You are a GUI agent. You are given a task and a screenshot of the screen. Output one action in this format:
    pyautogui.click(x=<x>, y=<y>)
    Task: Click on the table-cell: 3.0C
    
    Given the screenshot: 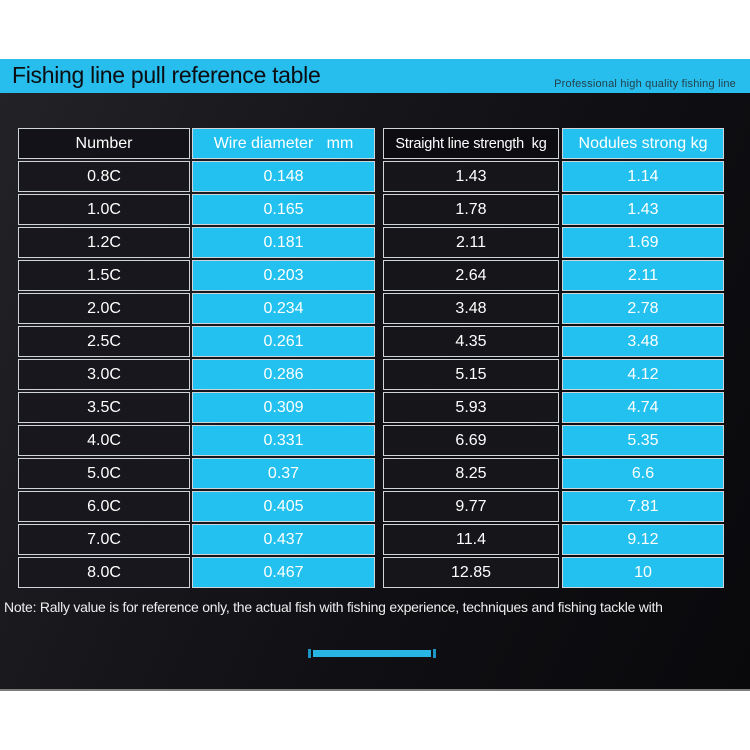 What is the action you would take?
    pyautogui.click(x=104, y=374)
    